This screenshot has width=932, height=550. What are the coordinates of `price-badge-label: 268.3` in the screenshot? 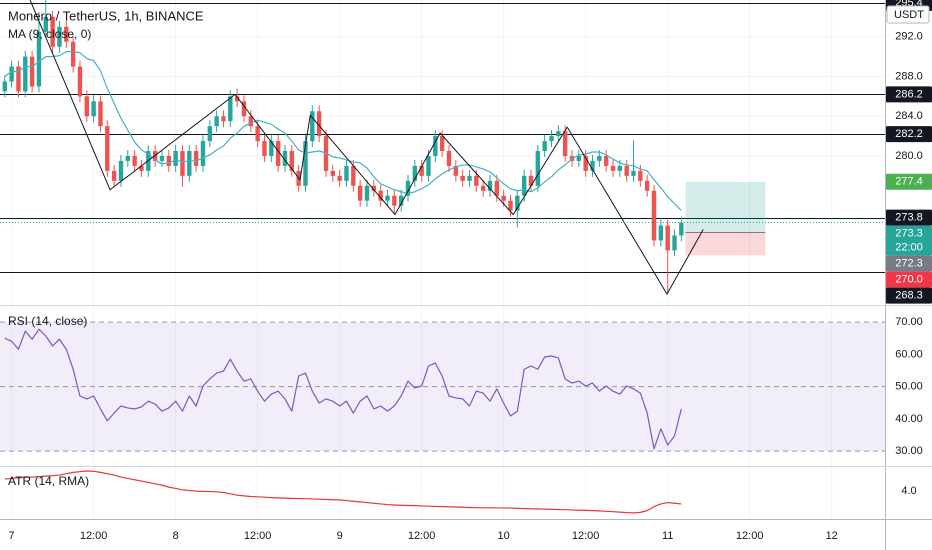 It's located at (909, 295).